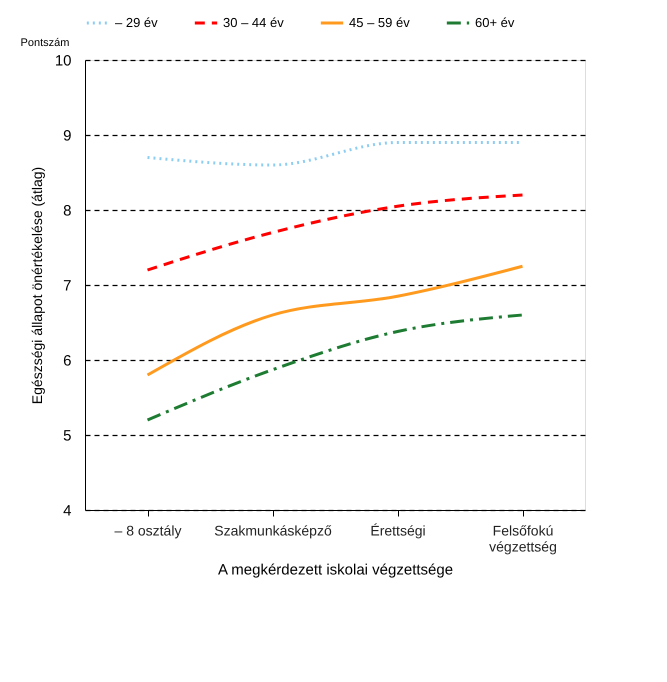 This screenshot has width=667, height=682. I want to click on x-tick-label: – 8 osztály, so click(148, 530).